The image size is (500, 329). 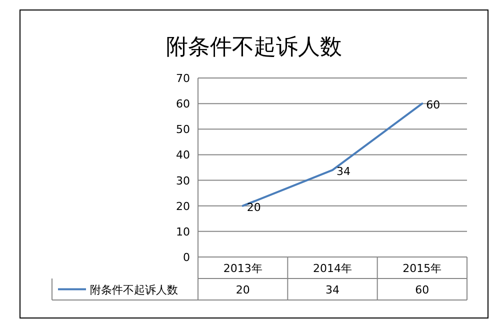 What do you see at coordinates (243, 290) in the screenshot?
I see `data-label: 20` at bounding box center [243, 290].